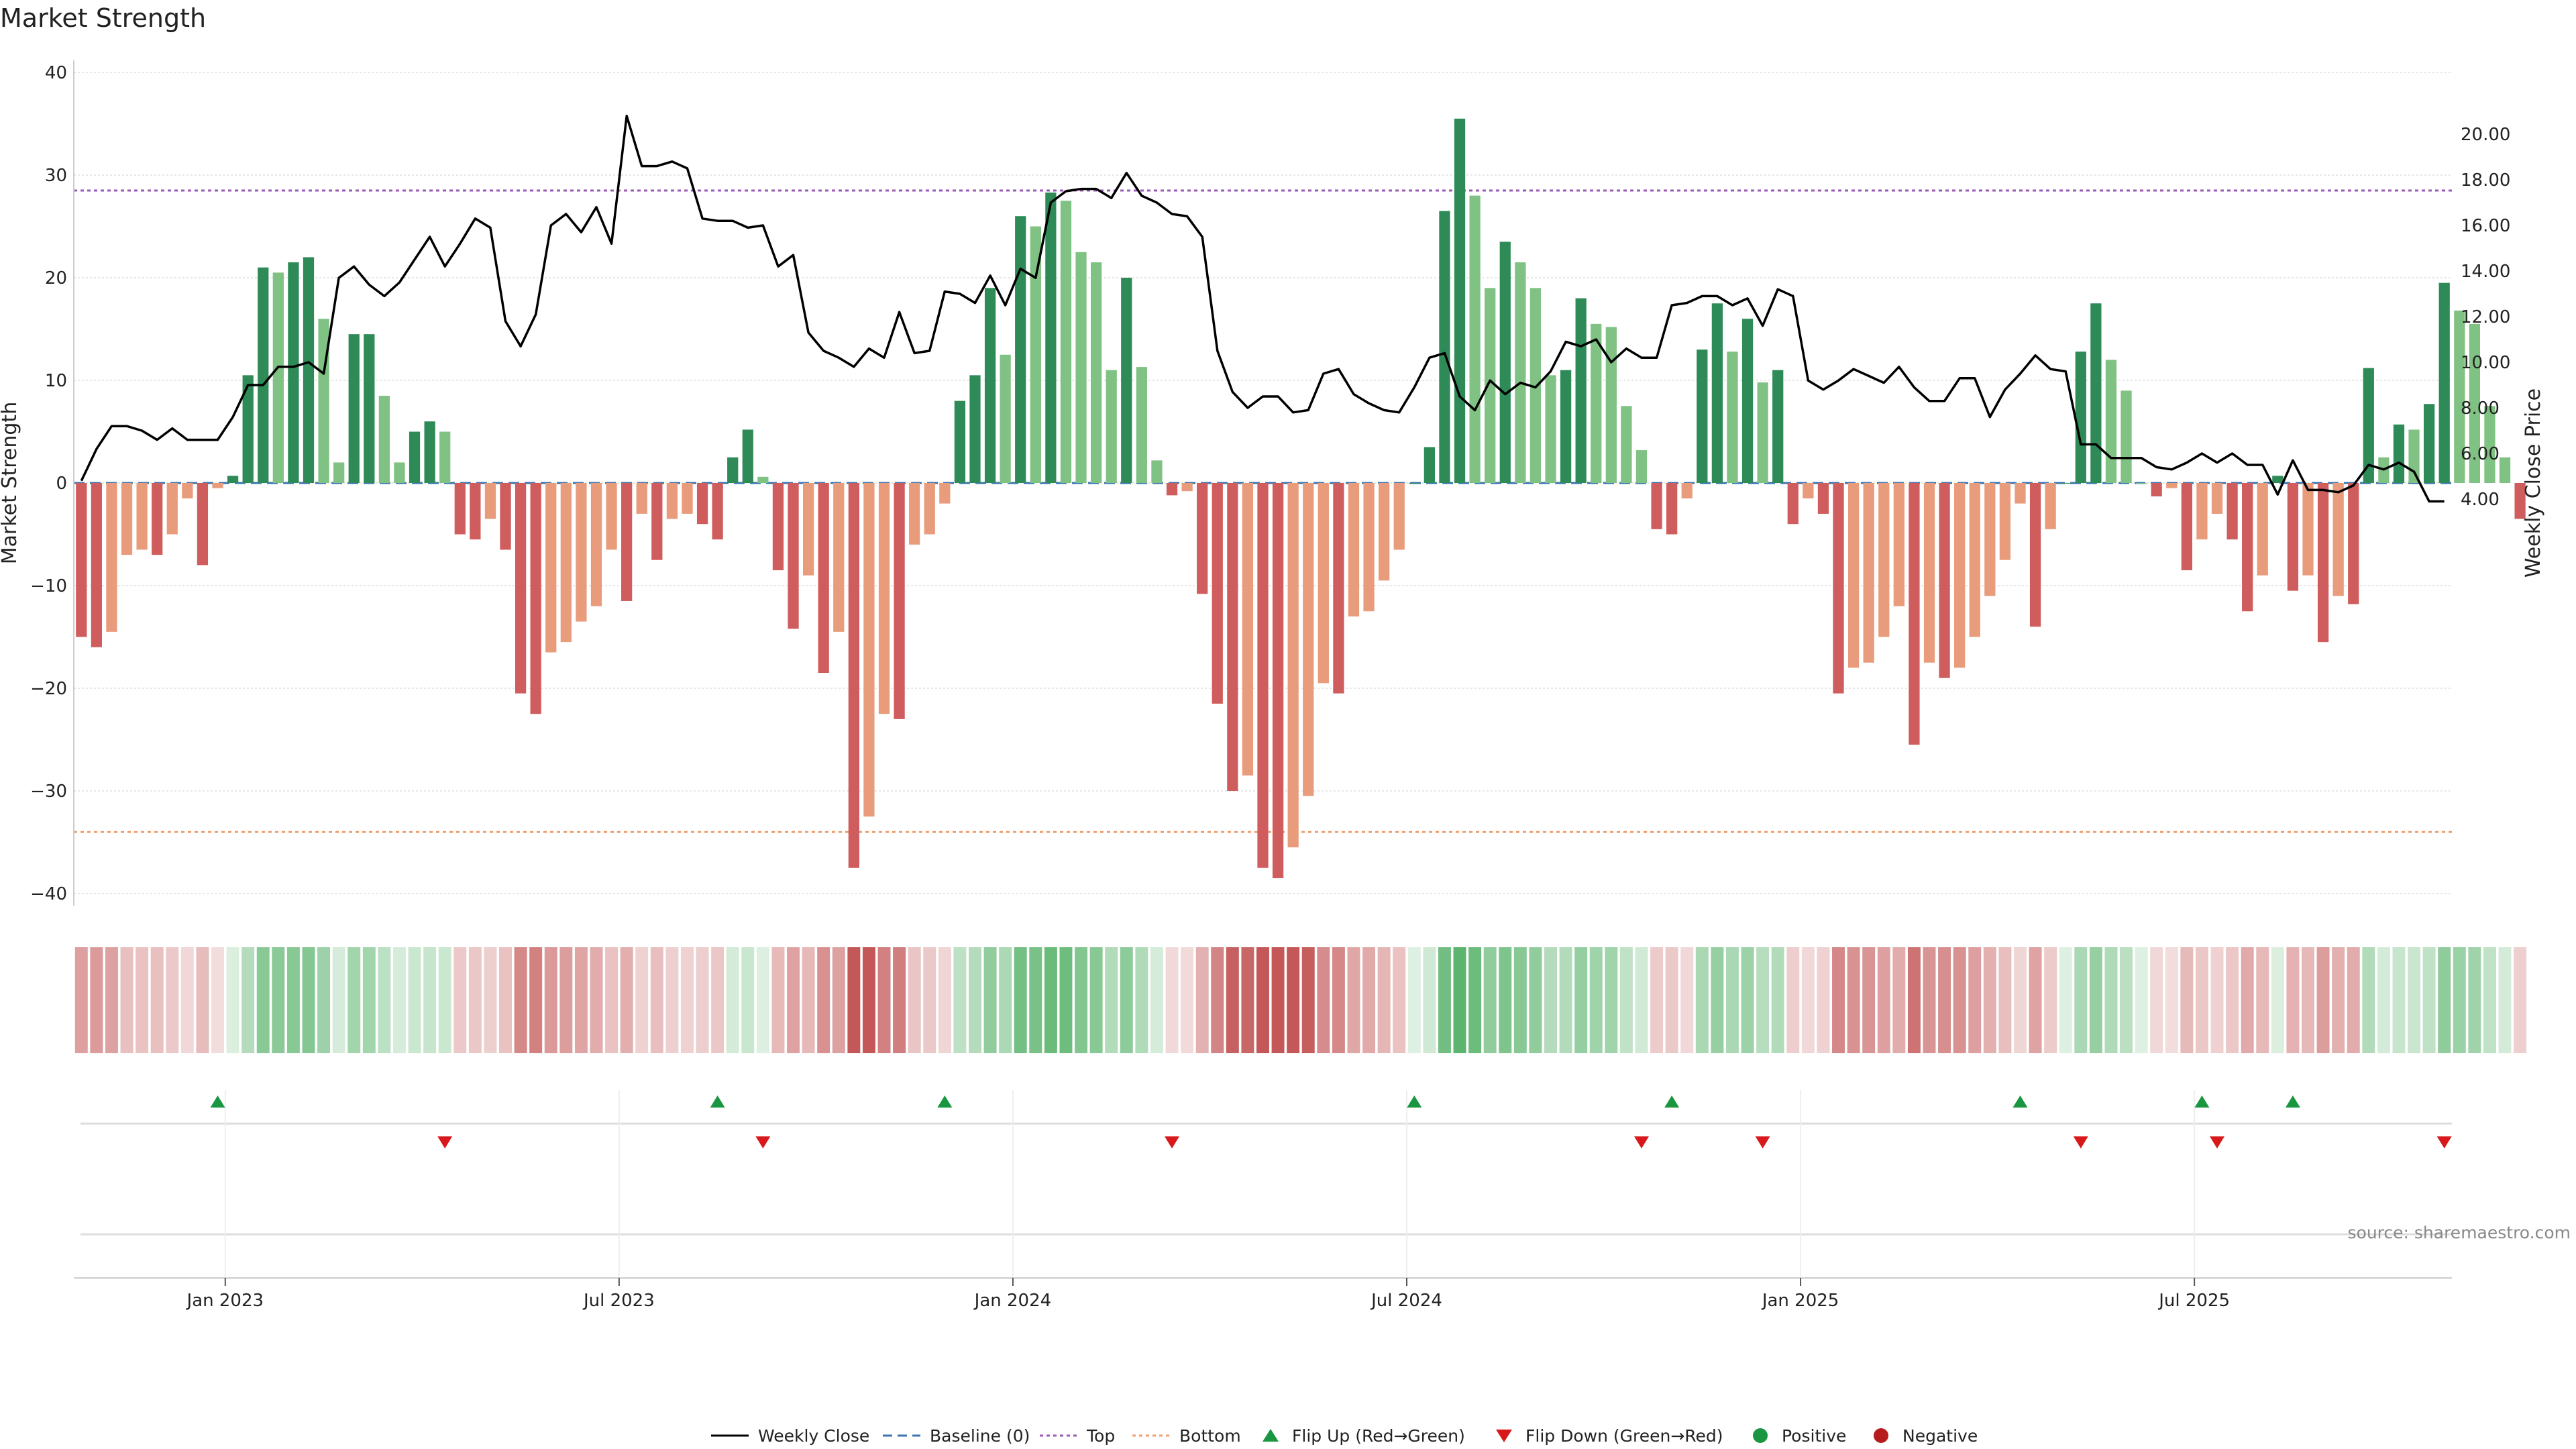 Image resolution: width=2576 pixels, height=1449 pixels. Describe the element at coordinates (2217, 1142) in the screenshot. I see `flip-down-marker` at that location.